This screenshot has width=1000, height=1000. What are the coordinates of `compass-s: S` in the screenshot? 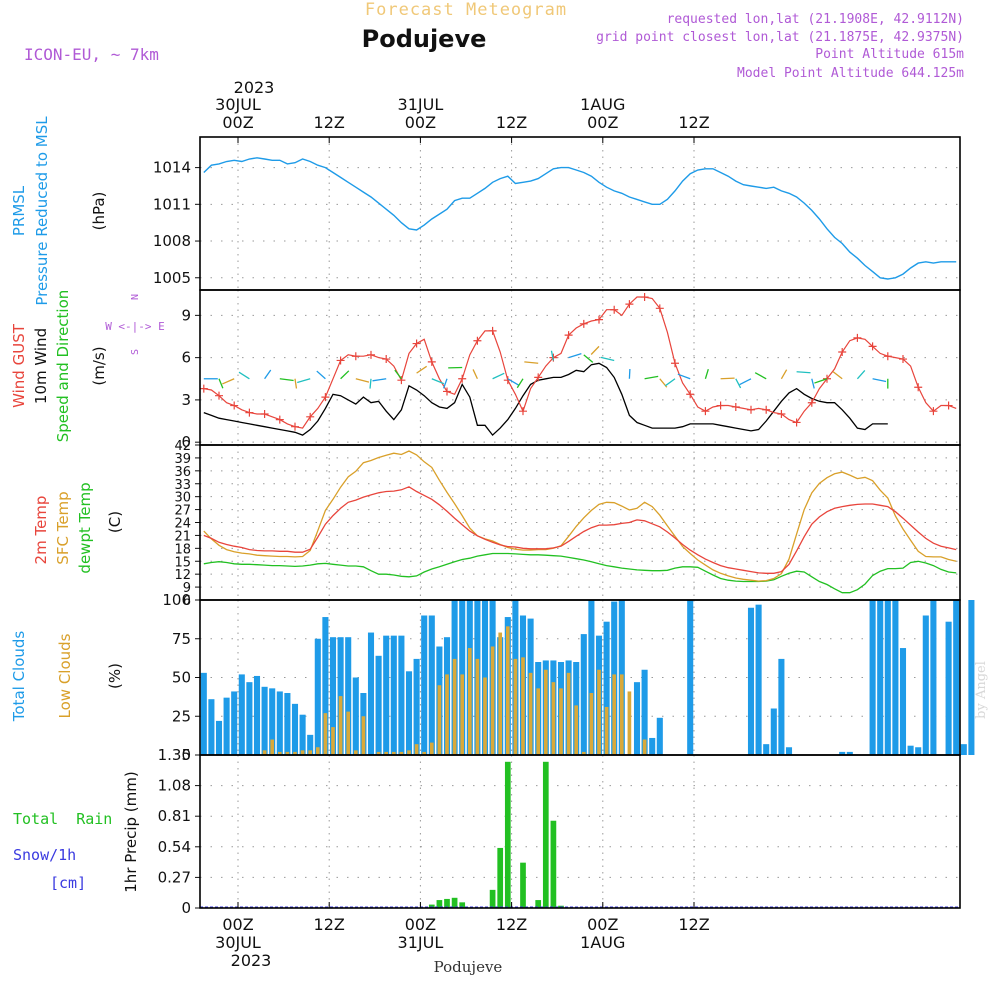 It's located at (135, 352).